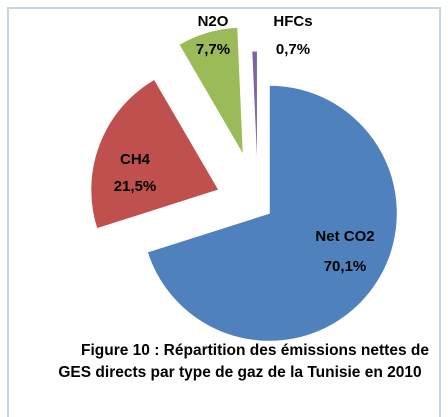 The image size is (448, 417). Describe the element at coordinates (293, 49) in the screenshot. I see `slice-value-label: 0,7%` at that location.